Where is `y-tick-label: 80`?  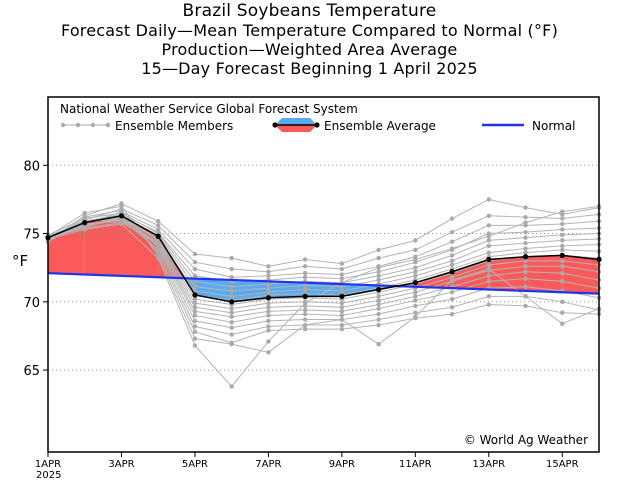 y-tick-label: 80 is located at coordinates (31, 166).